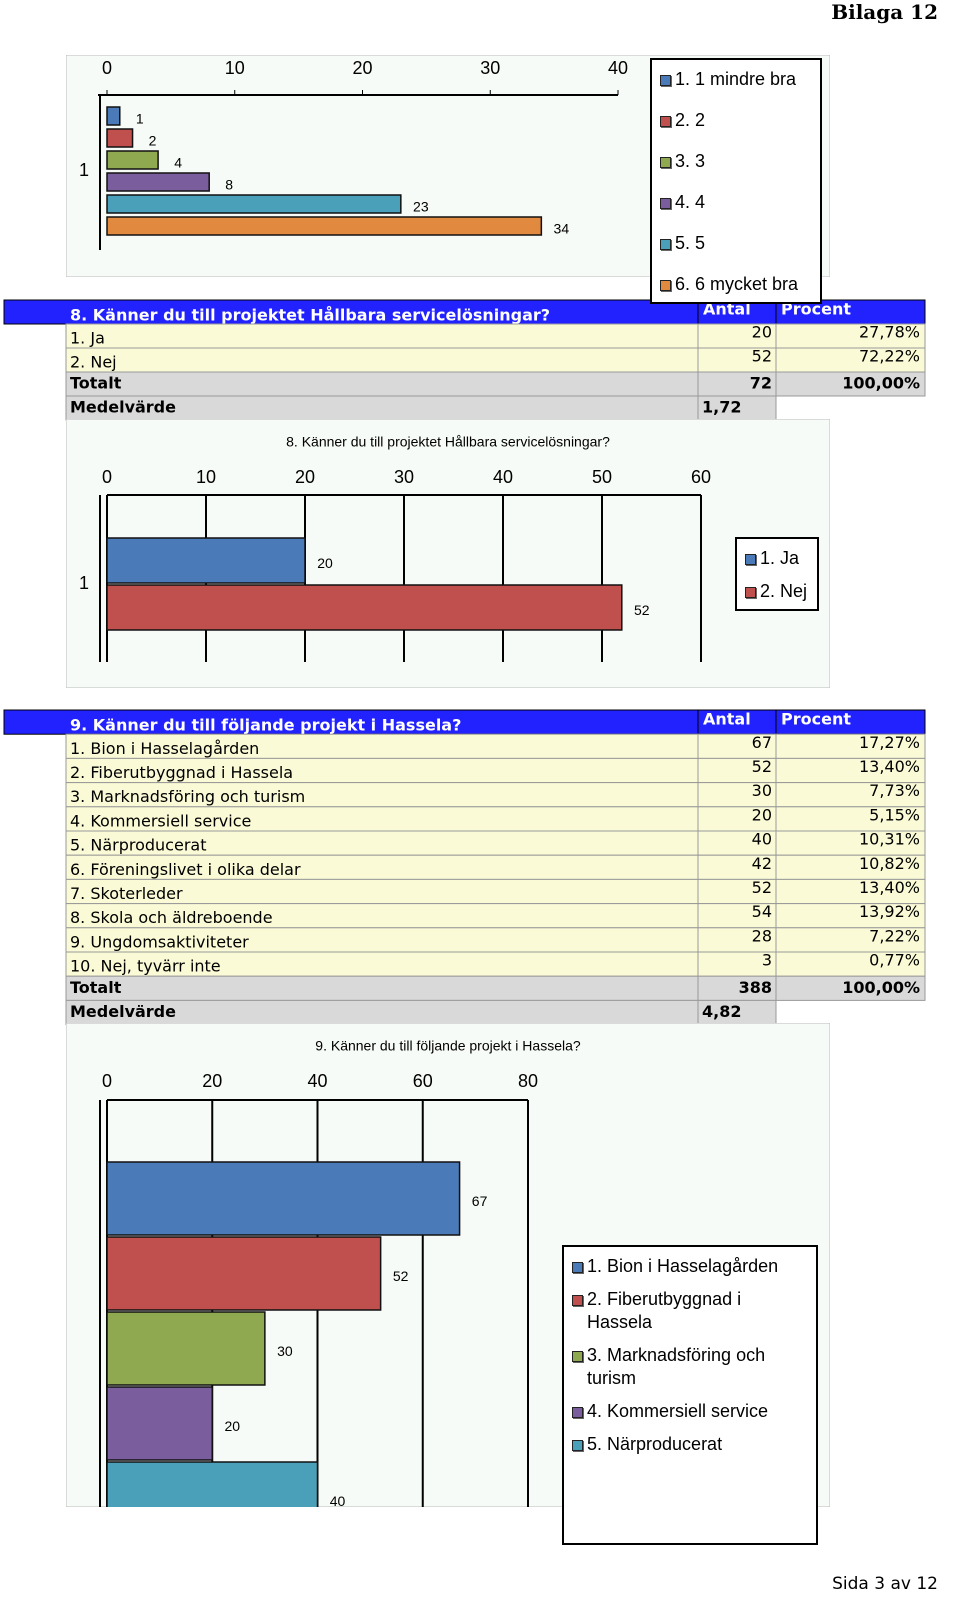  Describe the element at coordinates (889, 356) in the screenshot. I see `cell-value: 72,22%` at that location.